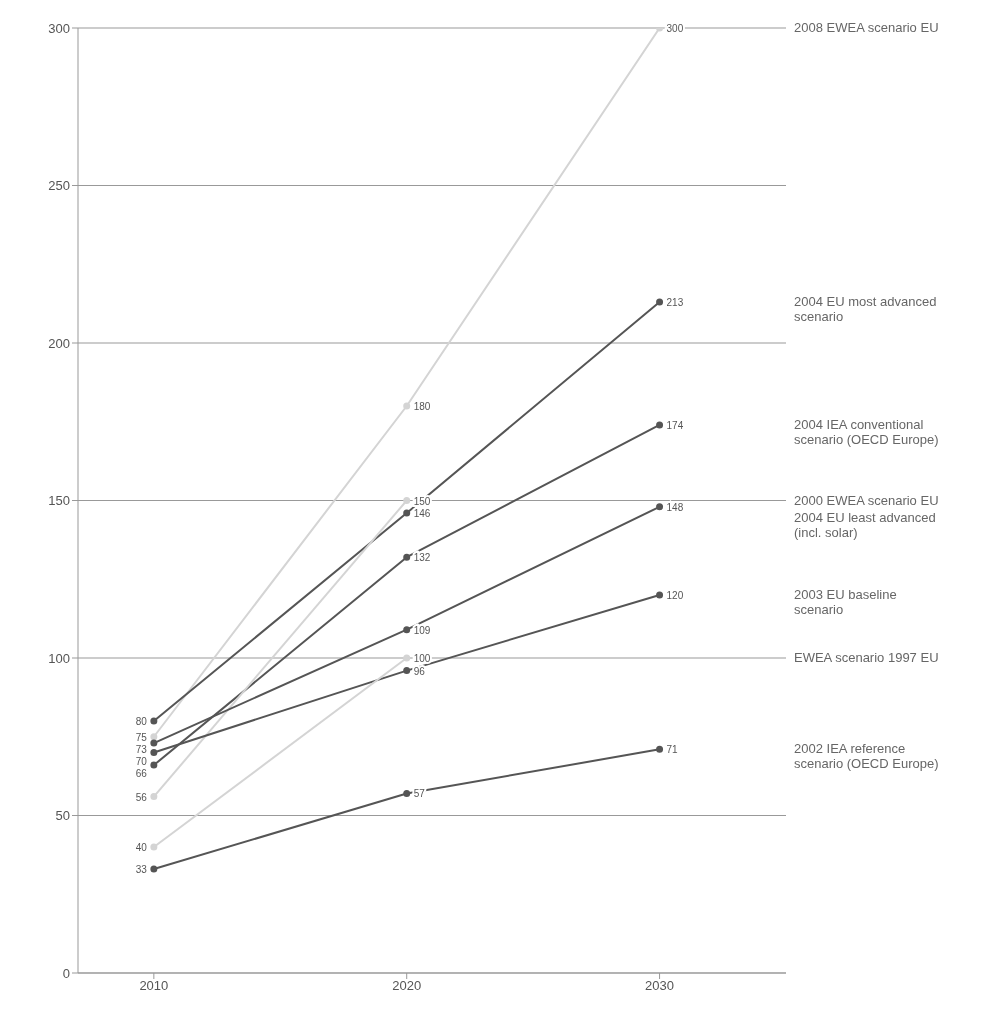  Describe the element at coordinates (865, 309) in the screenshot. I see `text: 2004 EU most advanced scenario` at that location.